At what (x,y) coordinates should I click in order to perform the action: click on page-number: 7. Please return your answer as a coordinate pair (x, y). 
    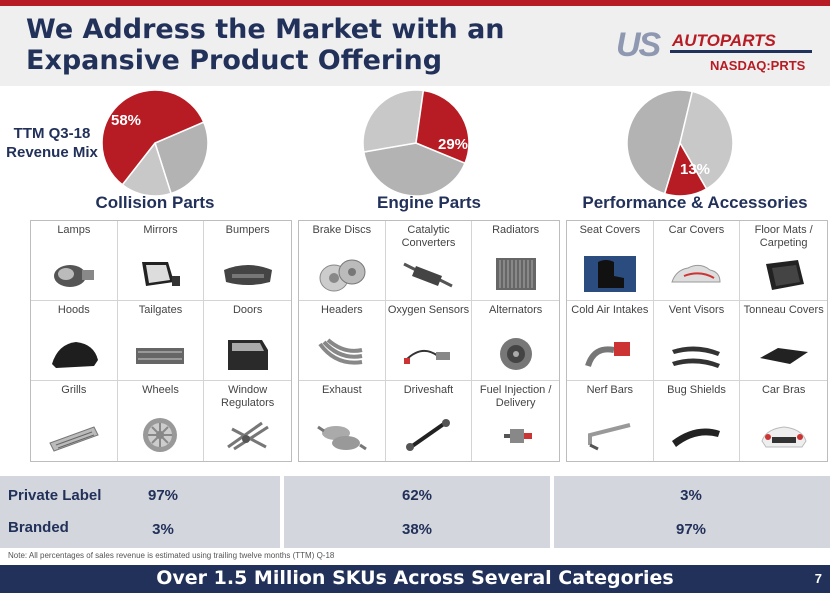
    Looking at the image, I should click on (818, 578).